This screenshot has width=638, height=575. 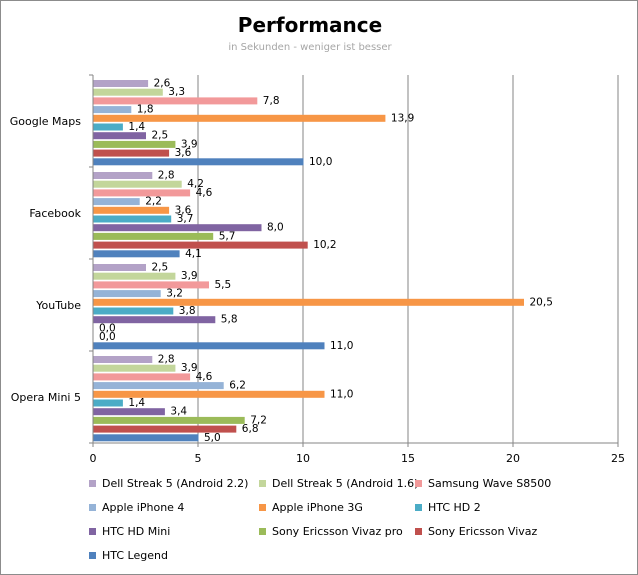 What do you see at coordinates (337, 531) in the screenshot?
I see `legend-label: Sony Ericsson Vivaz pro` at bounding box center [337, 531].